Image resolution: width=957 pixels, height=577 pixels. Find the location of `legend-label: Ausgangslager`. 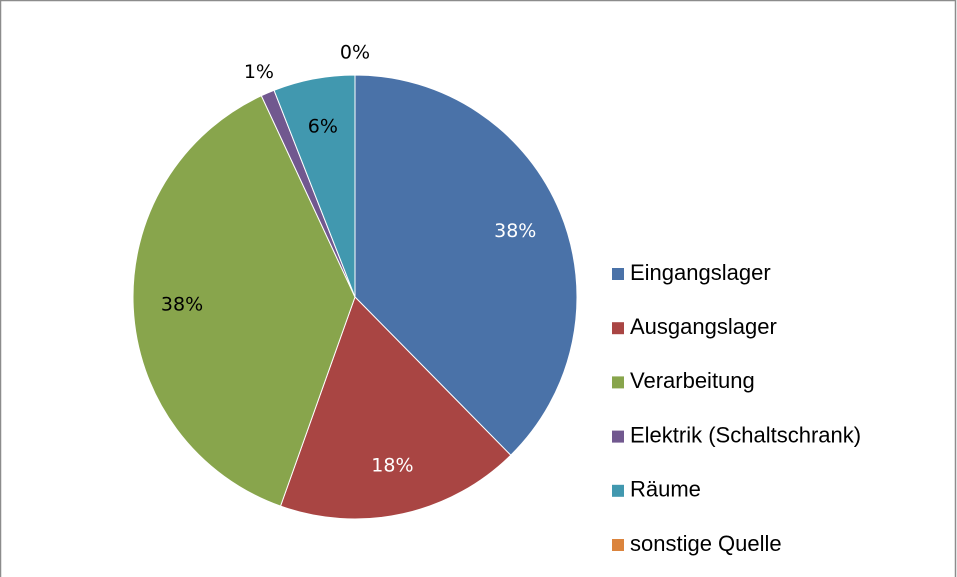

legend-label: Ausgangslager is located at coordinates (703, 326).